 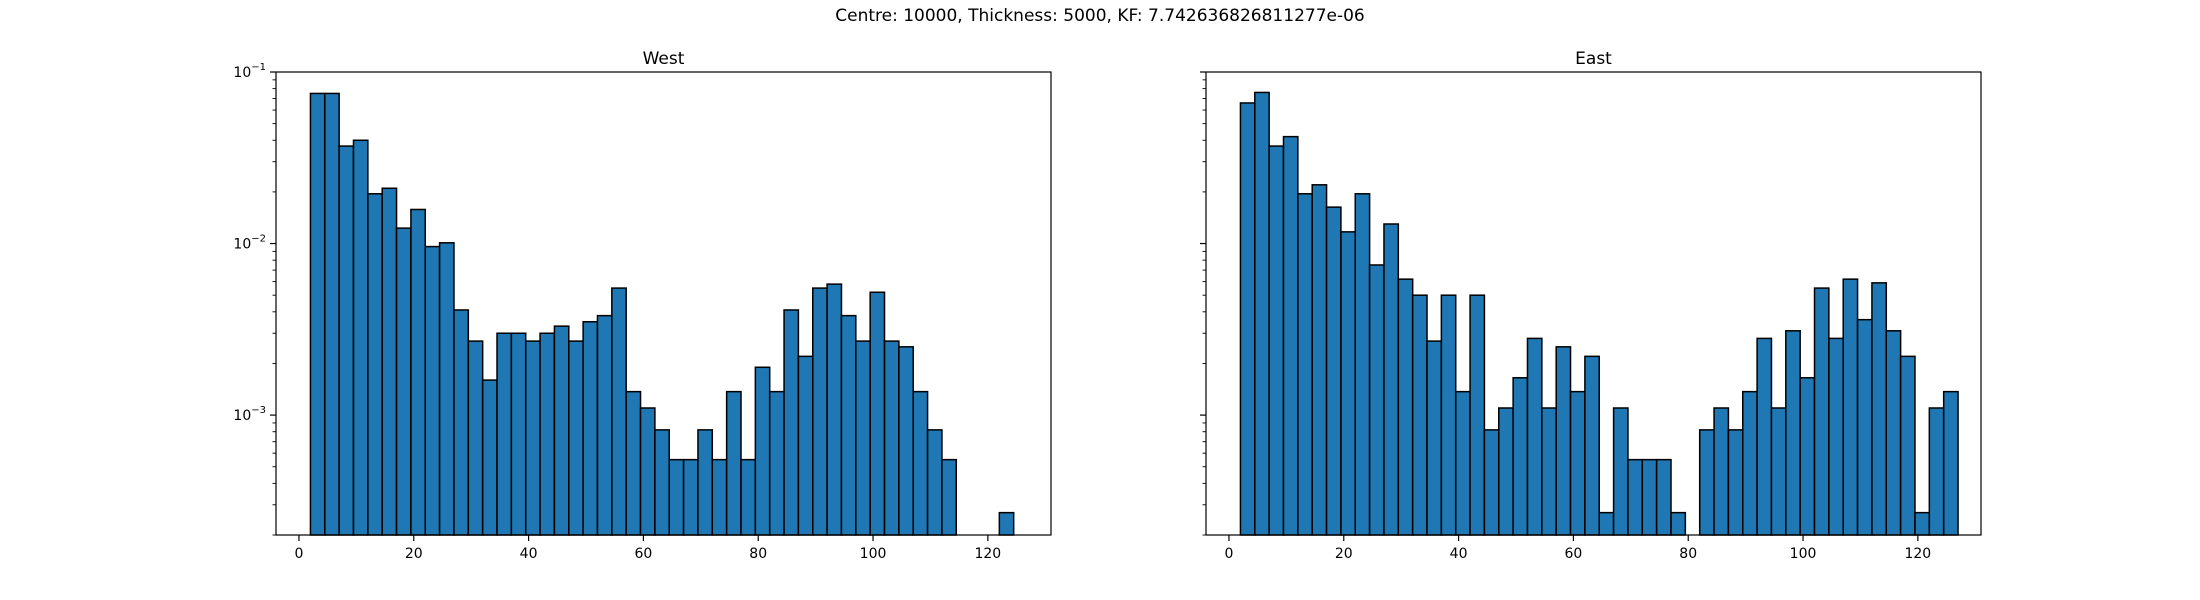 I want to click on west-xtick-label: 100, so click(x=873, y=554).